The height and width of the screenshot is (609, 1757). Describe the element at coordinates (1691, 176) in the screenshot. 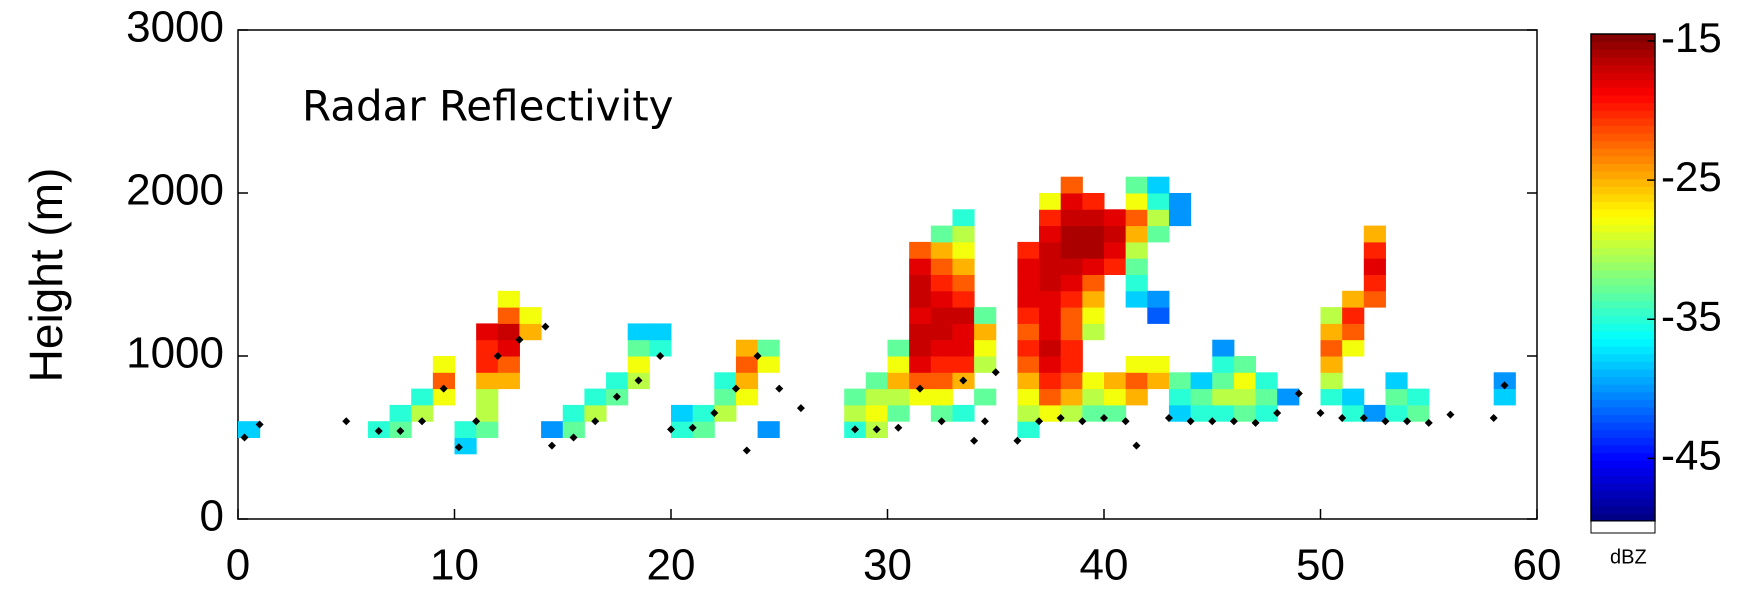

I see `colorbar-tick-label: -25` at that location.